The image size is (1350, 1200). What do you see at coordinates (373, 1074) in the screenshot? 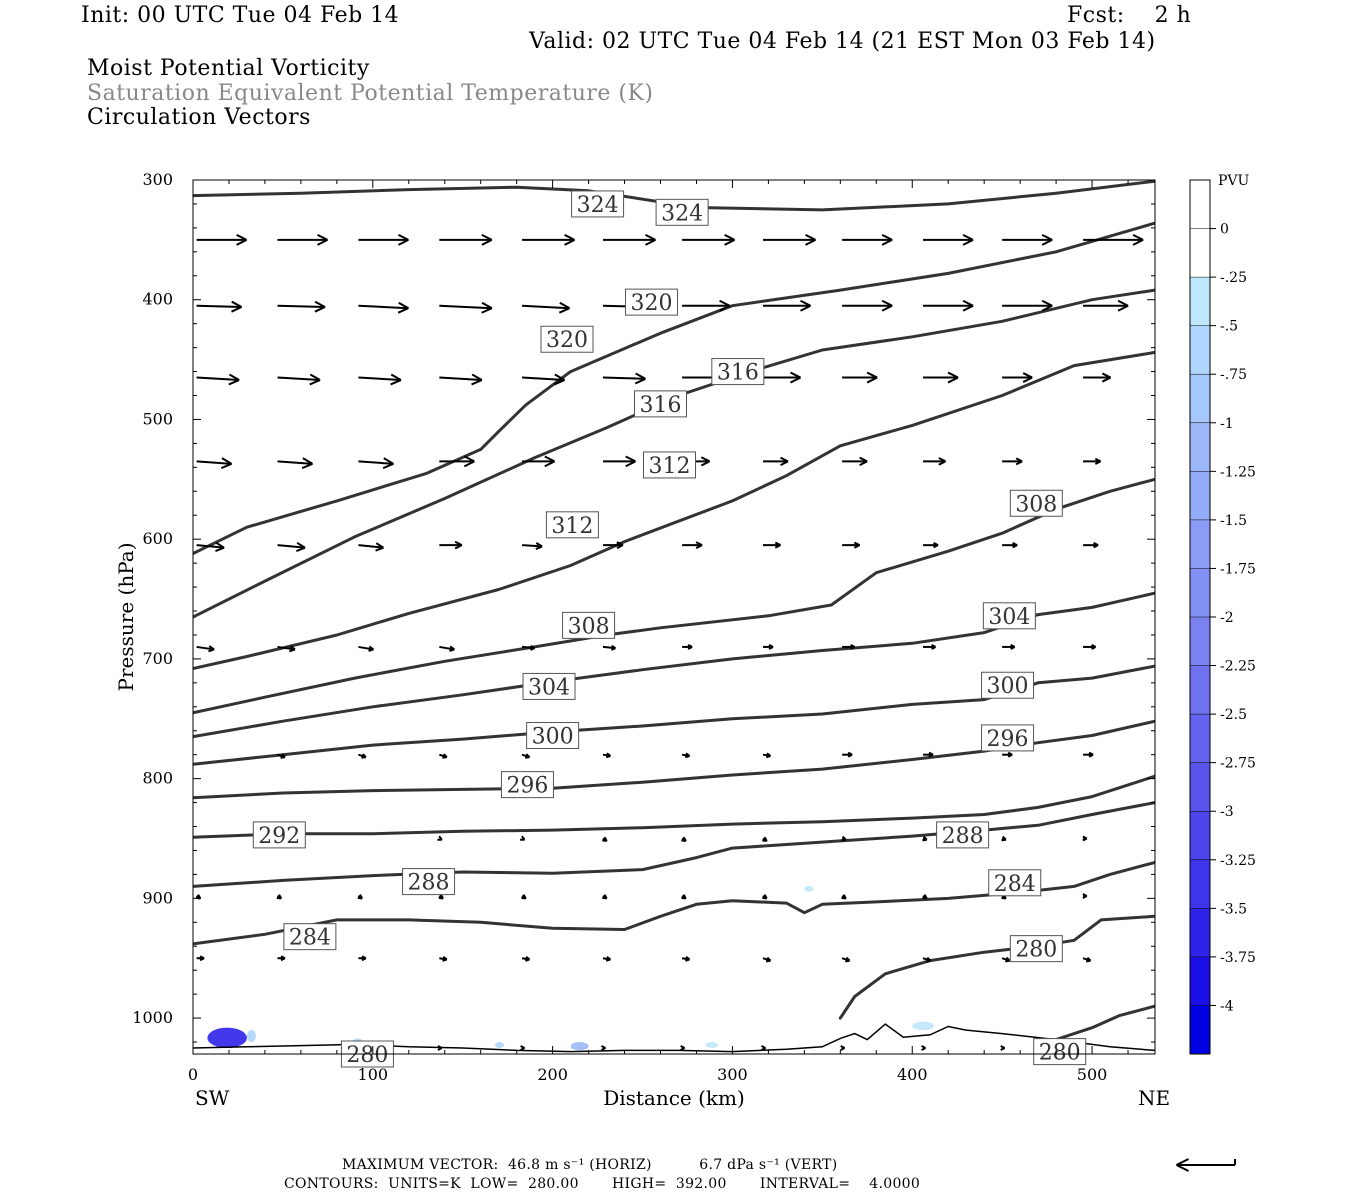
I see `x-tick-label: 100` at bounding box center [373, 1074].